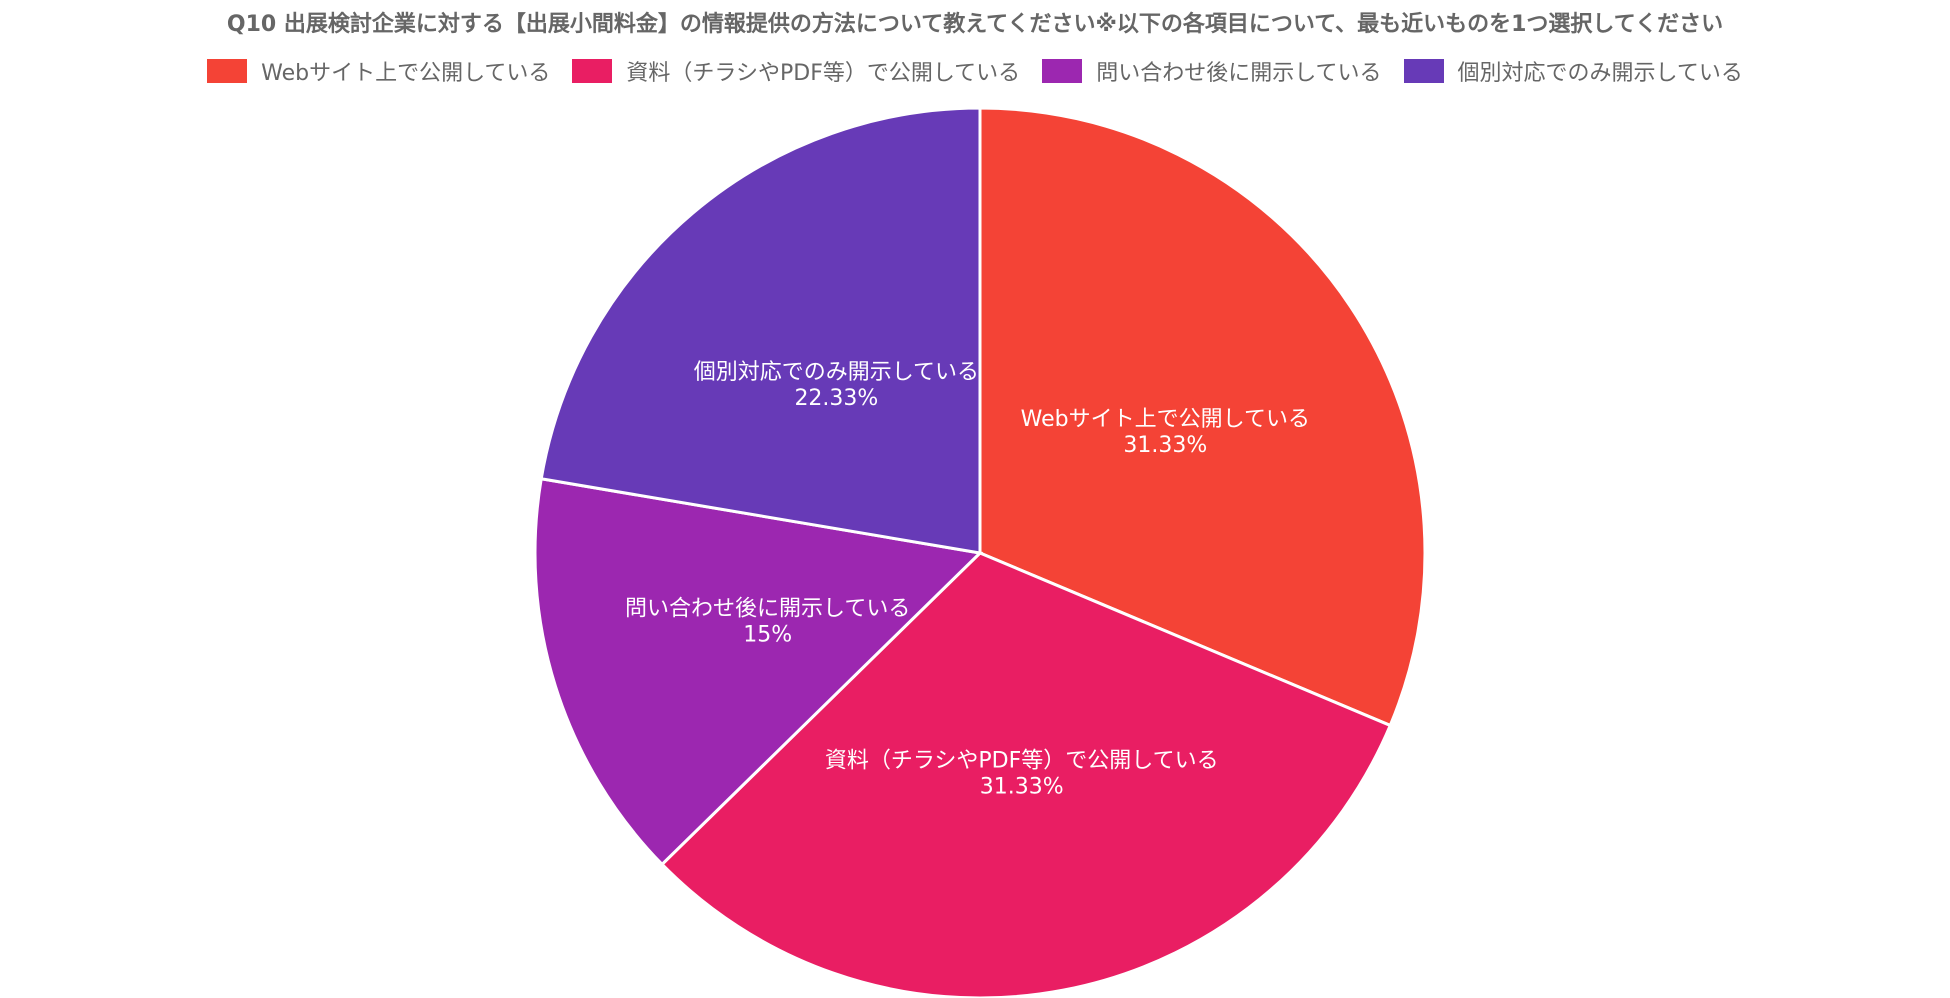 The image size is (1950, 998). What do you see at coordinates (1239, 73) in the screenshot?
I see `legend-label: 問い合わせ後に開示している` at bounding box center [1239, 73].